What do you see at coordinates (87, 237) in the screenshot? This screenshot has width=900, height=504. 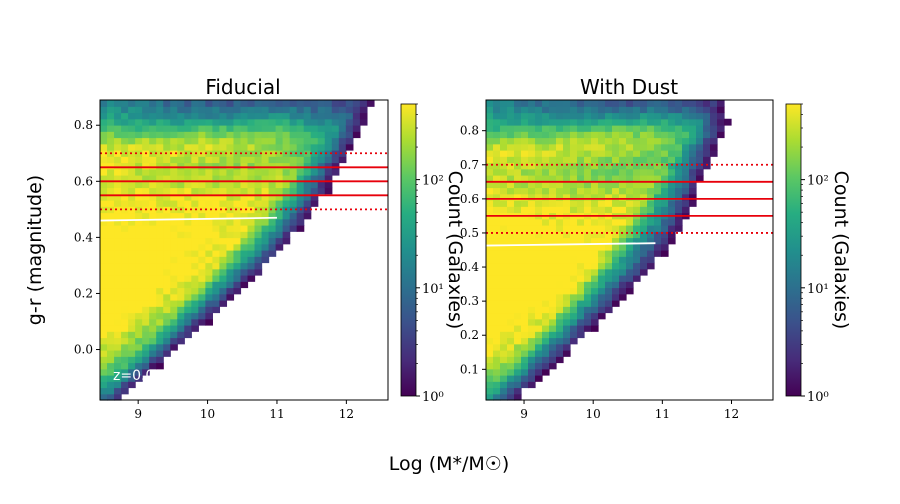 I see `y-ticks: 0.00.20.40.60.8` at bounding box center [87, 237].